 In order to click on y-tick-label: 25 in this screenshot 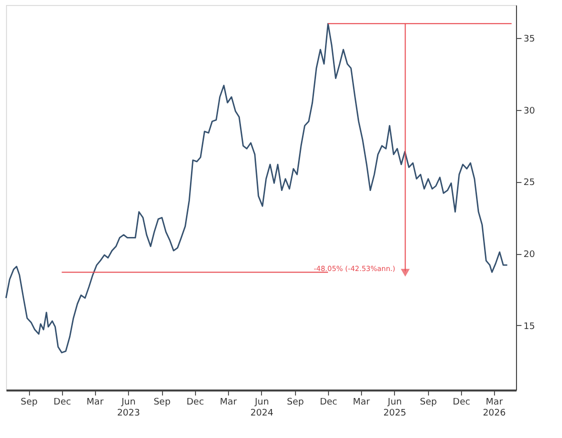, I will do `click(529, 183)`.